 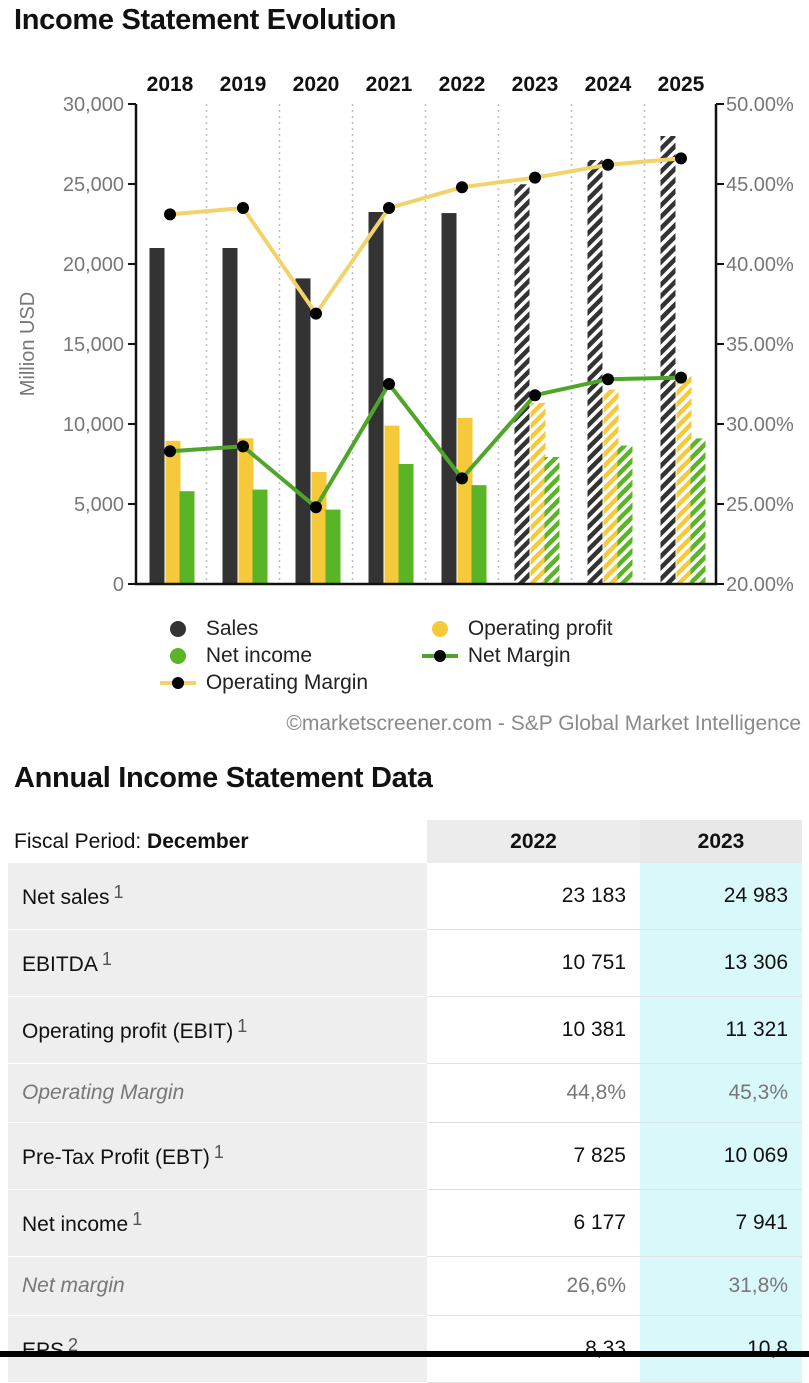 I want to click on x-category-label: 2018, so click(x=170, y=84).